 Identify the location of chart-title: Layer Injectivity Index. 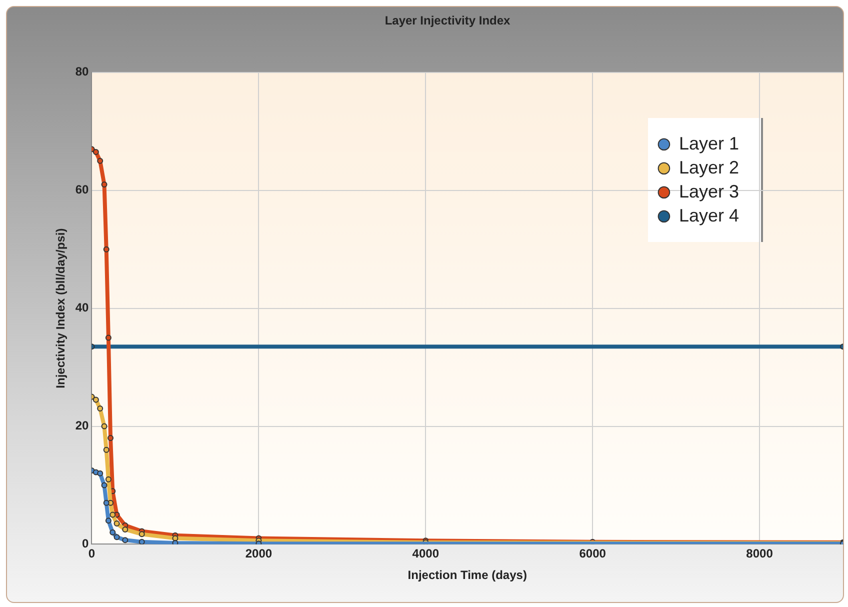
(447, 21).